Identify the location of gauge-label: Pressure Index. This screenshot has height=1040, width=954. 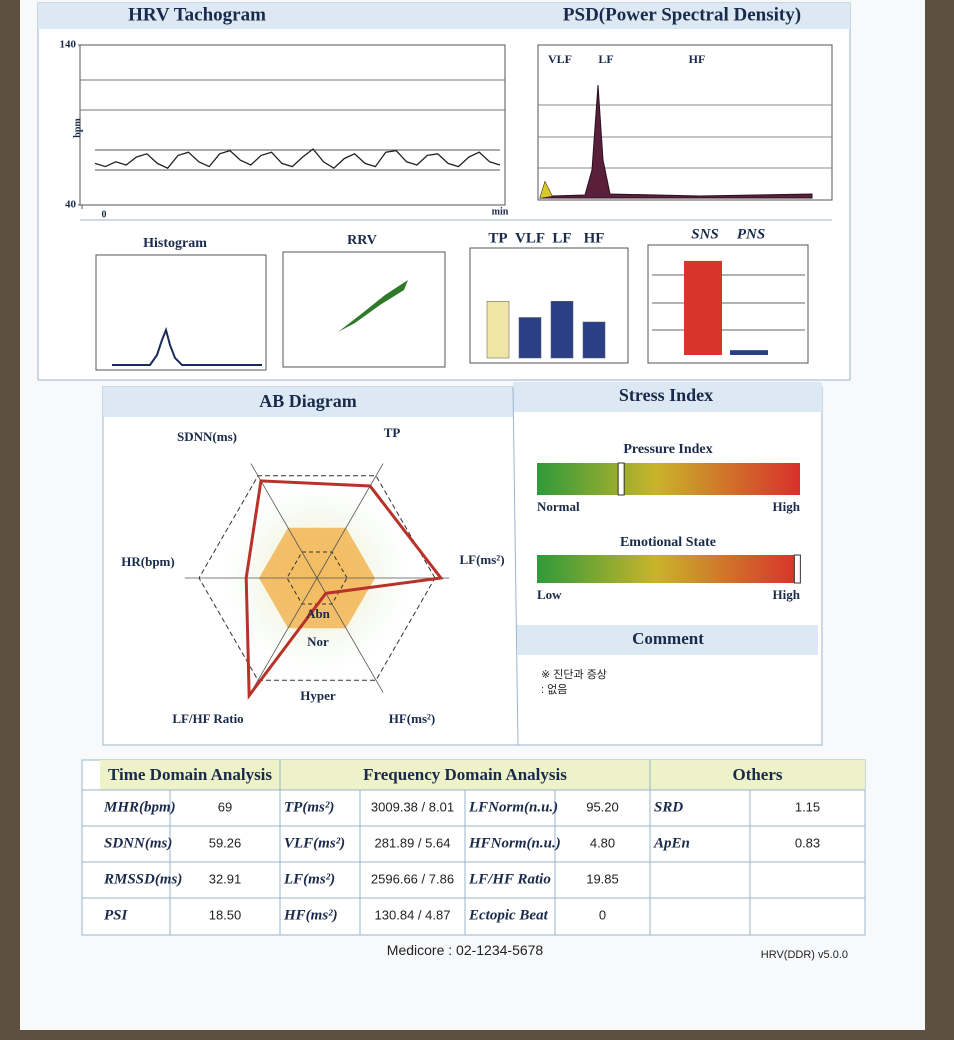
(667, 449).